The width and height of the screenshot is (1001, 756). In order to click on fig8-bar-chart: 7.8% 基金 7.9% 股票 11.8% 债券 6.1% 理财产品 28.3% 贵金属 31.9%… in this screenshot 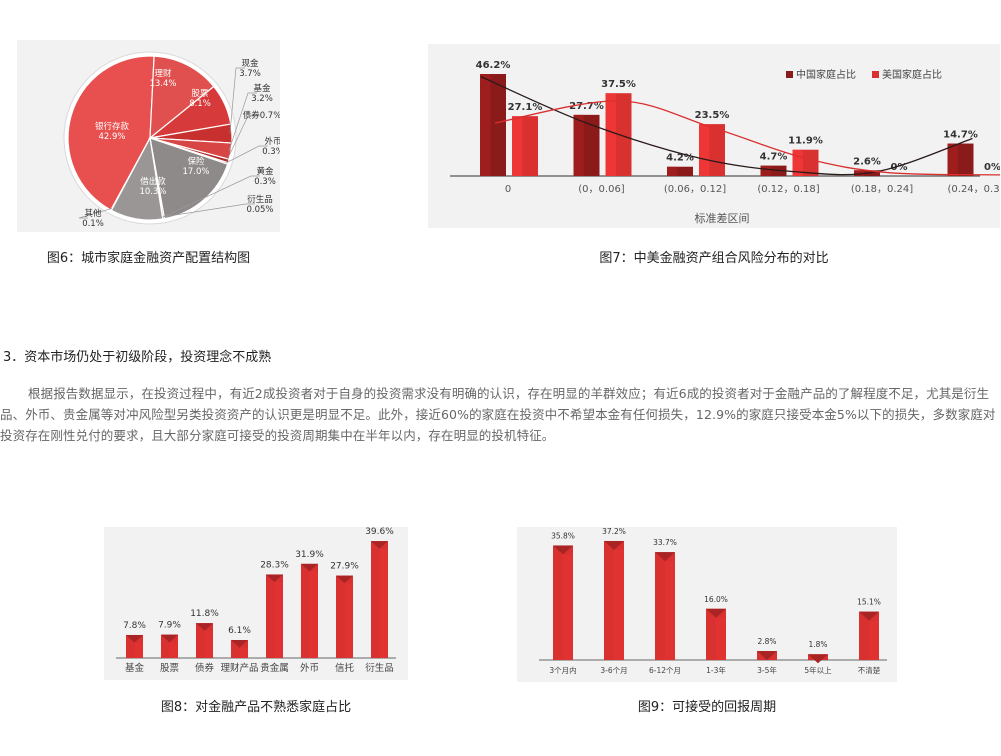, I will do `click(256, 600)`.